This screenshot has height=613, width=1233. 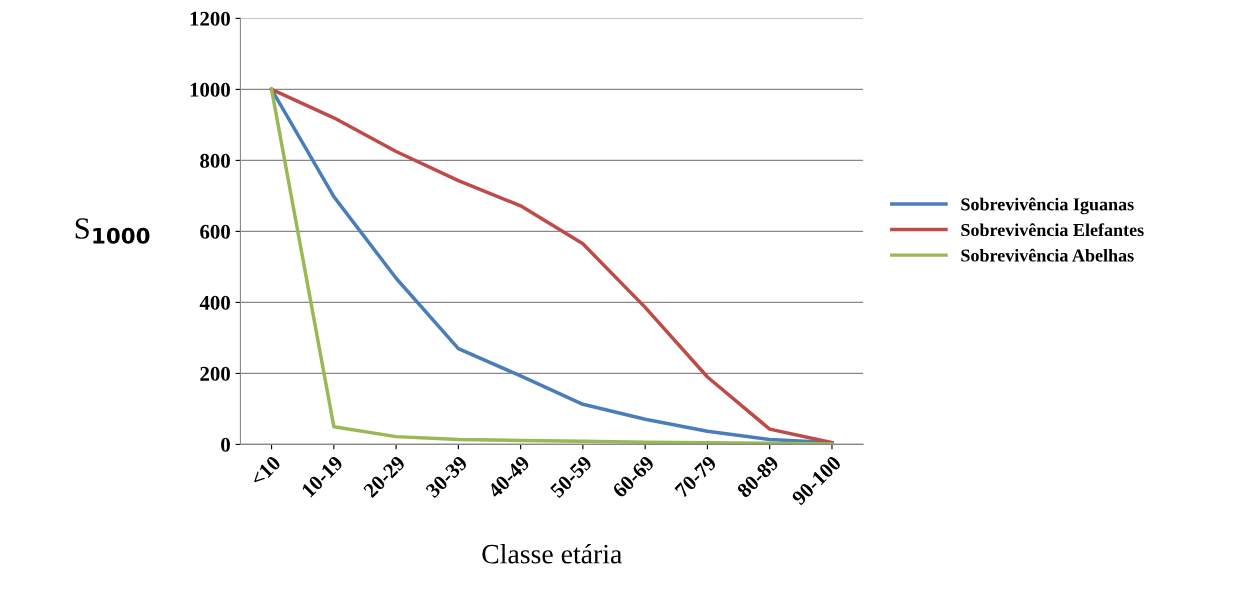 What do you see at coordinates (1047, 206) in the screenshot?
I see `legend-label: Sobrevivência Iguanas` at bounding box center [1047, 206].